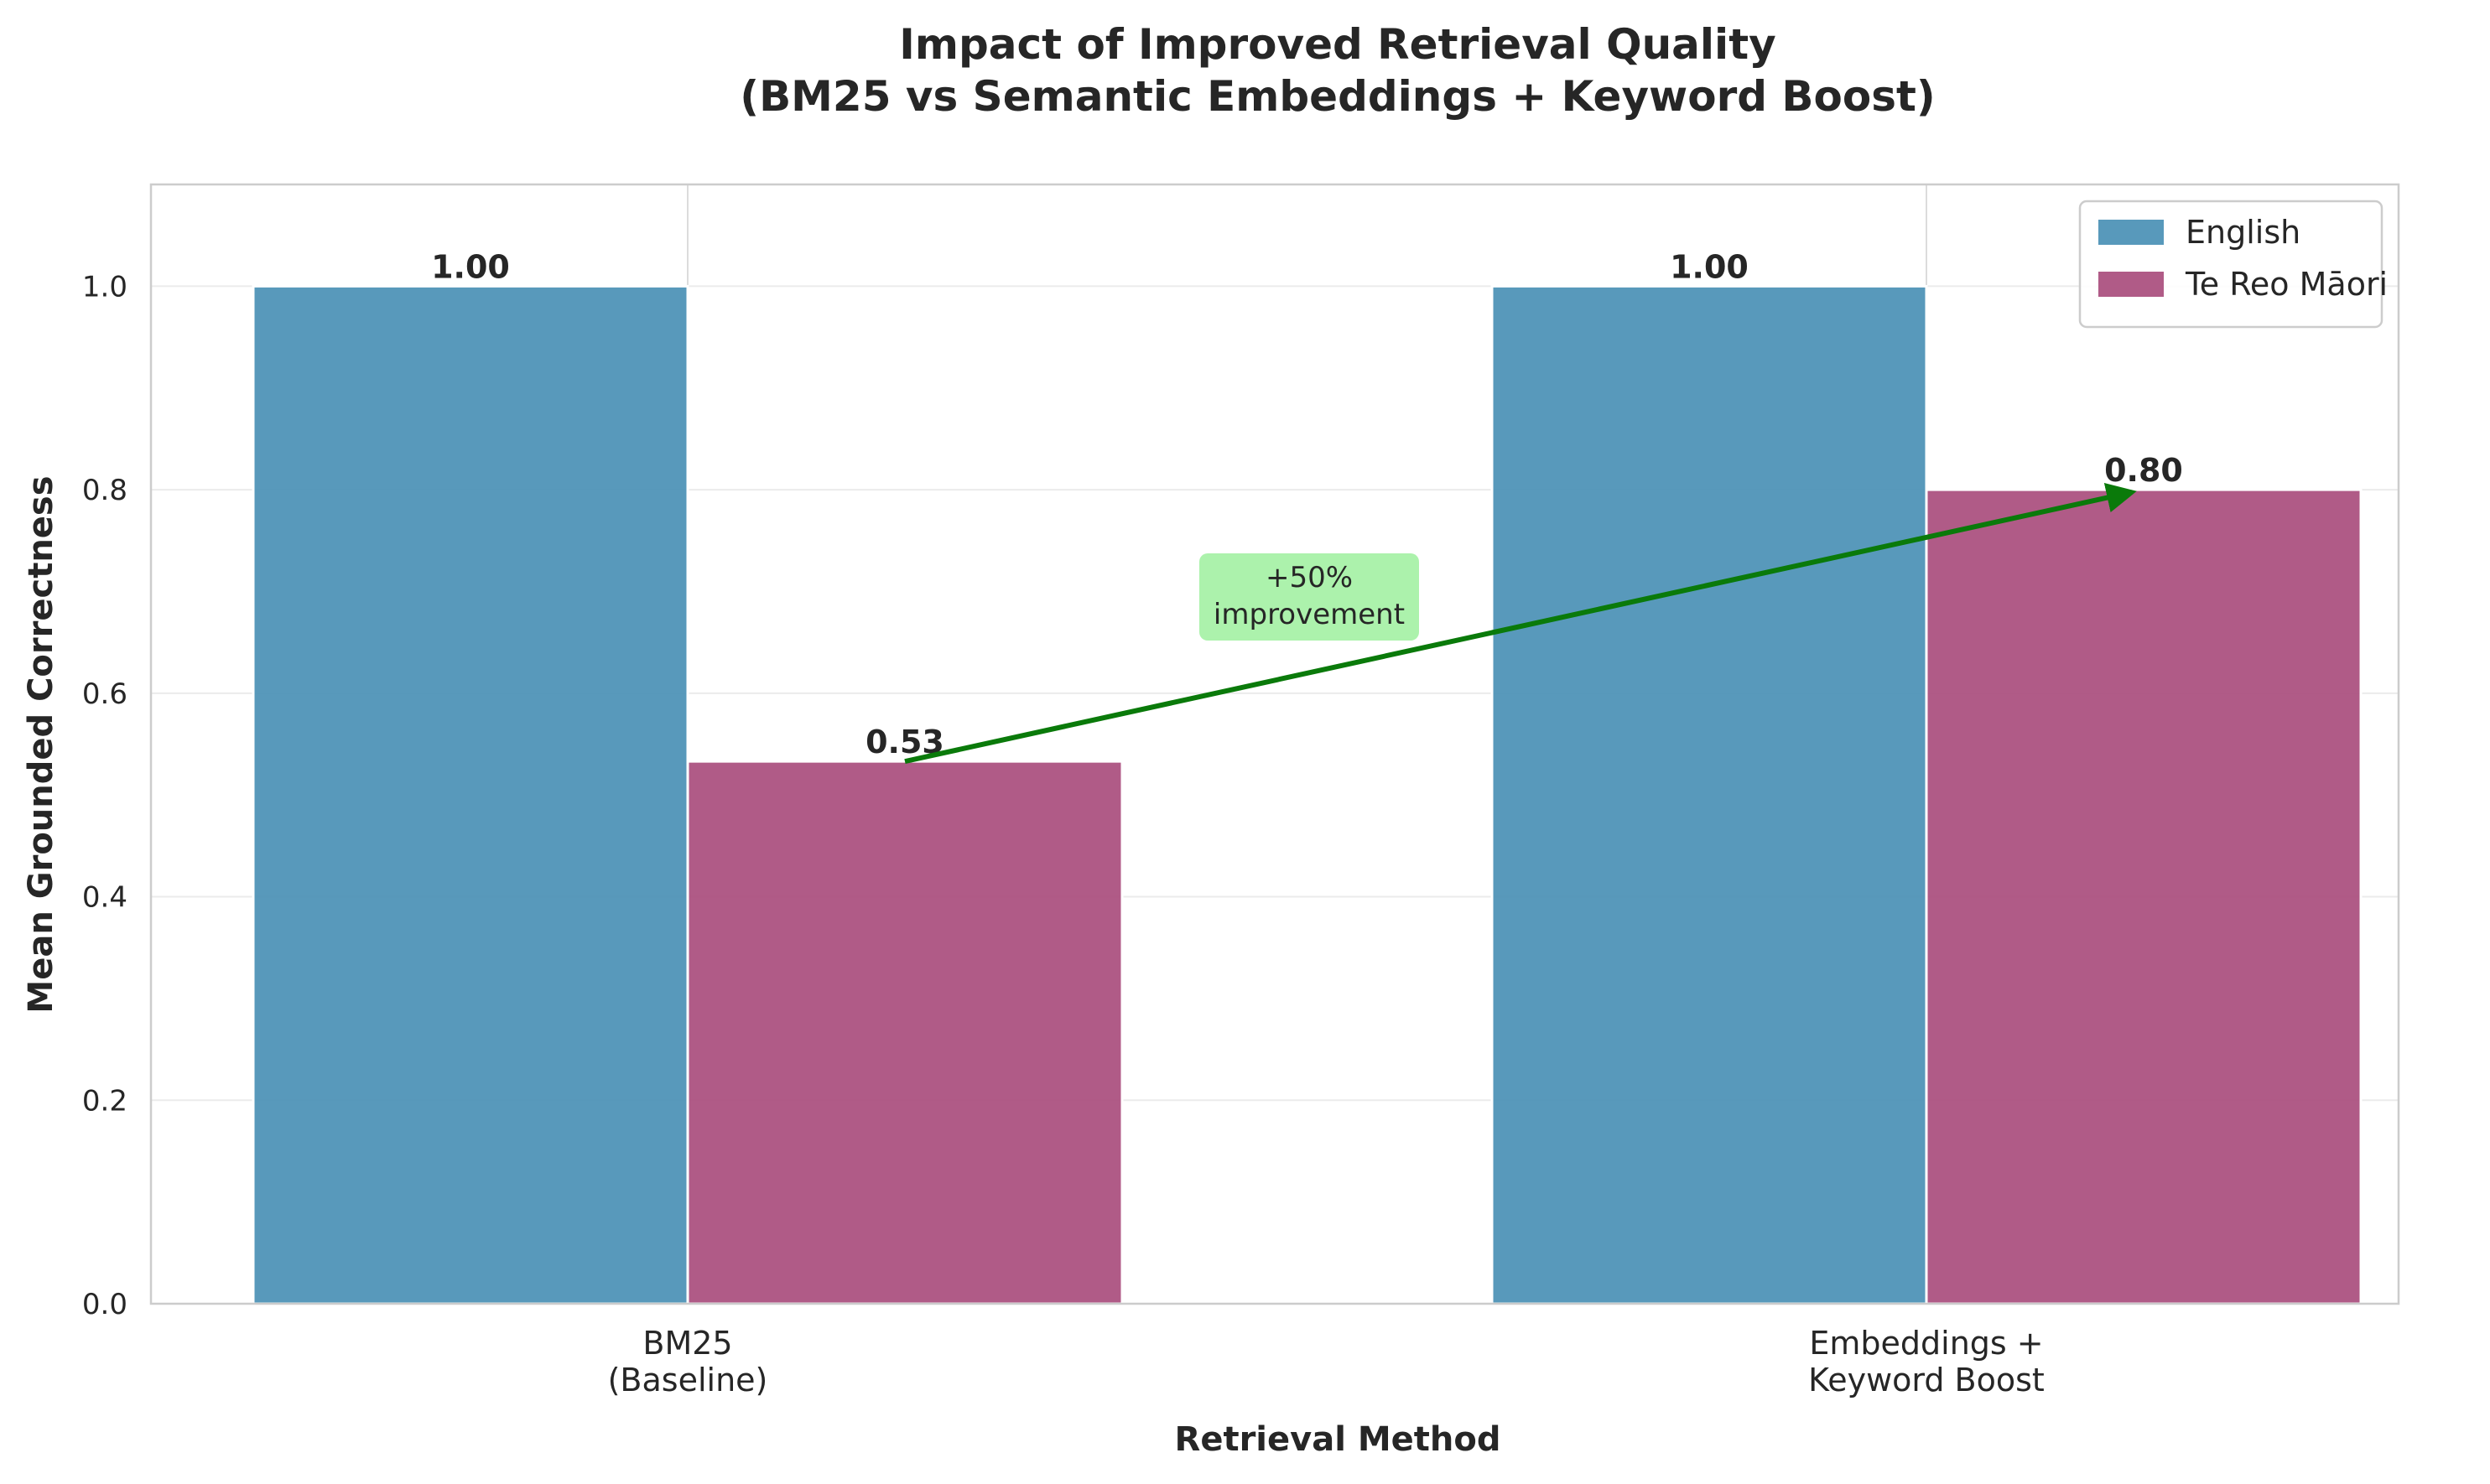  I want to click on y-axis-label: Mean Grounded Correctness, so click(41, 744).